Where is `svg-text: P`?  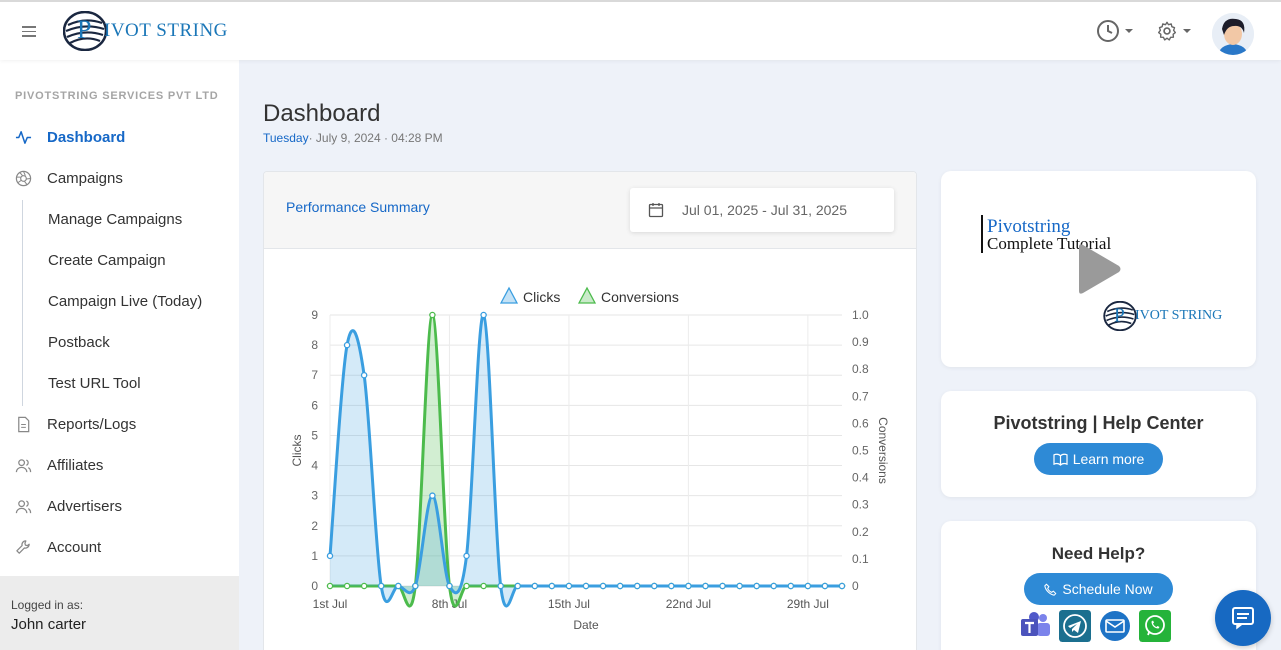
svg-text: P is located at coordinates (1119, 315).